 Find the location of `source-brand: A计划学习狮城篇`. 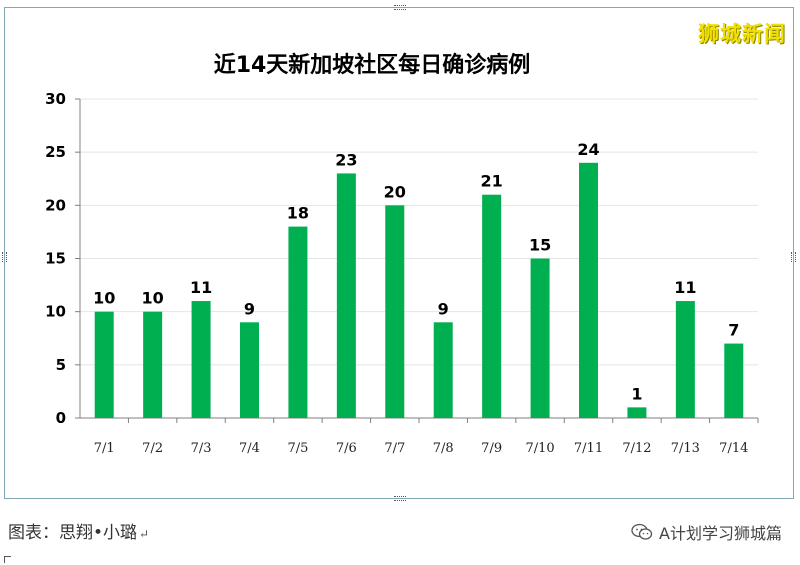

source-brand: A计划学习狮城篇 is located at coordinates (706, 532).